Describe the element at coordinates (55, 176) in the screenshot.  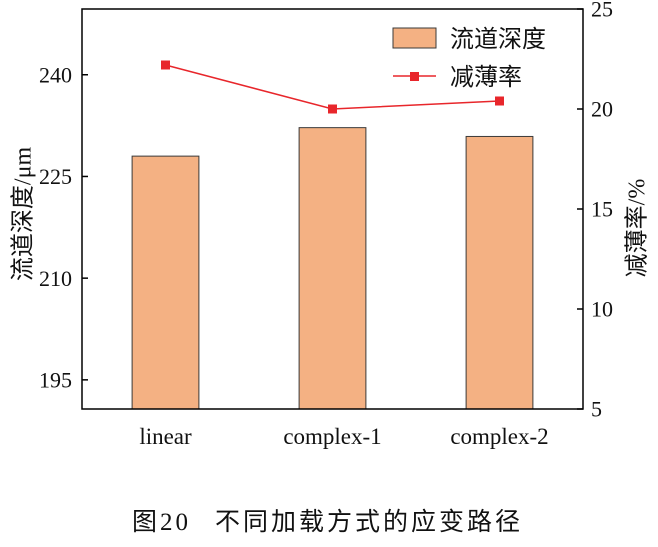
I see `left-axis-tick-label: 225` at that location.